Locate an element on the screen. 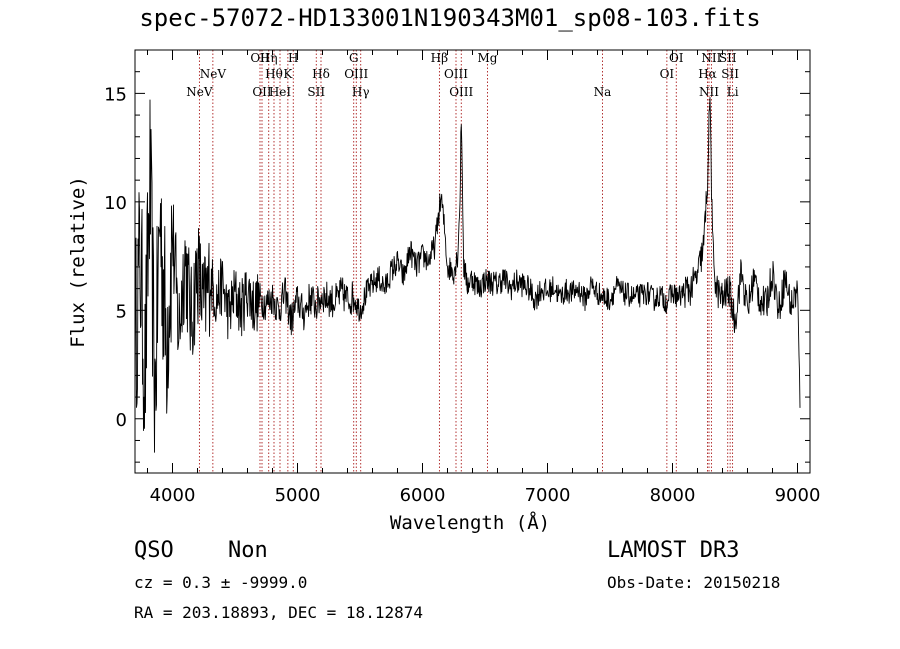 This screenshot has width=900, height=649. subclass-label: Non is located at coordinates (248, 550).